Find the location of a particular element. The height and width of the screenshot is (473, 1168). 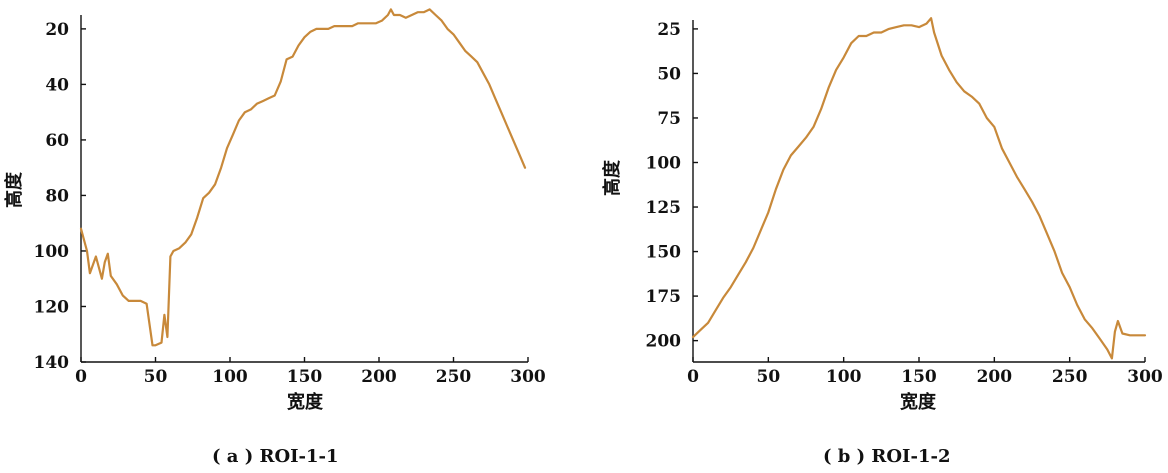

y-tick-label: 175 is located at coordinates (664, 297).